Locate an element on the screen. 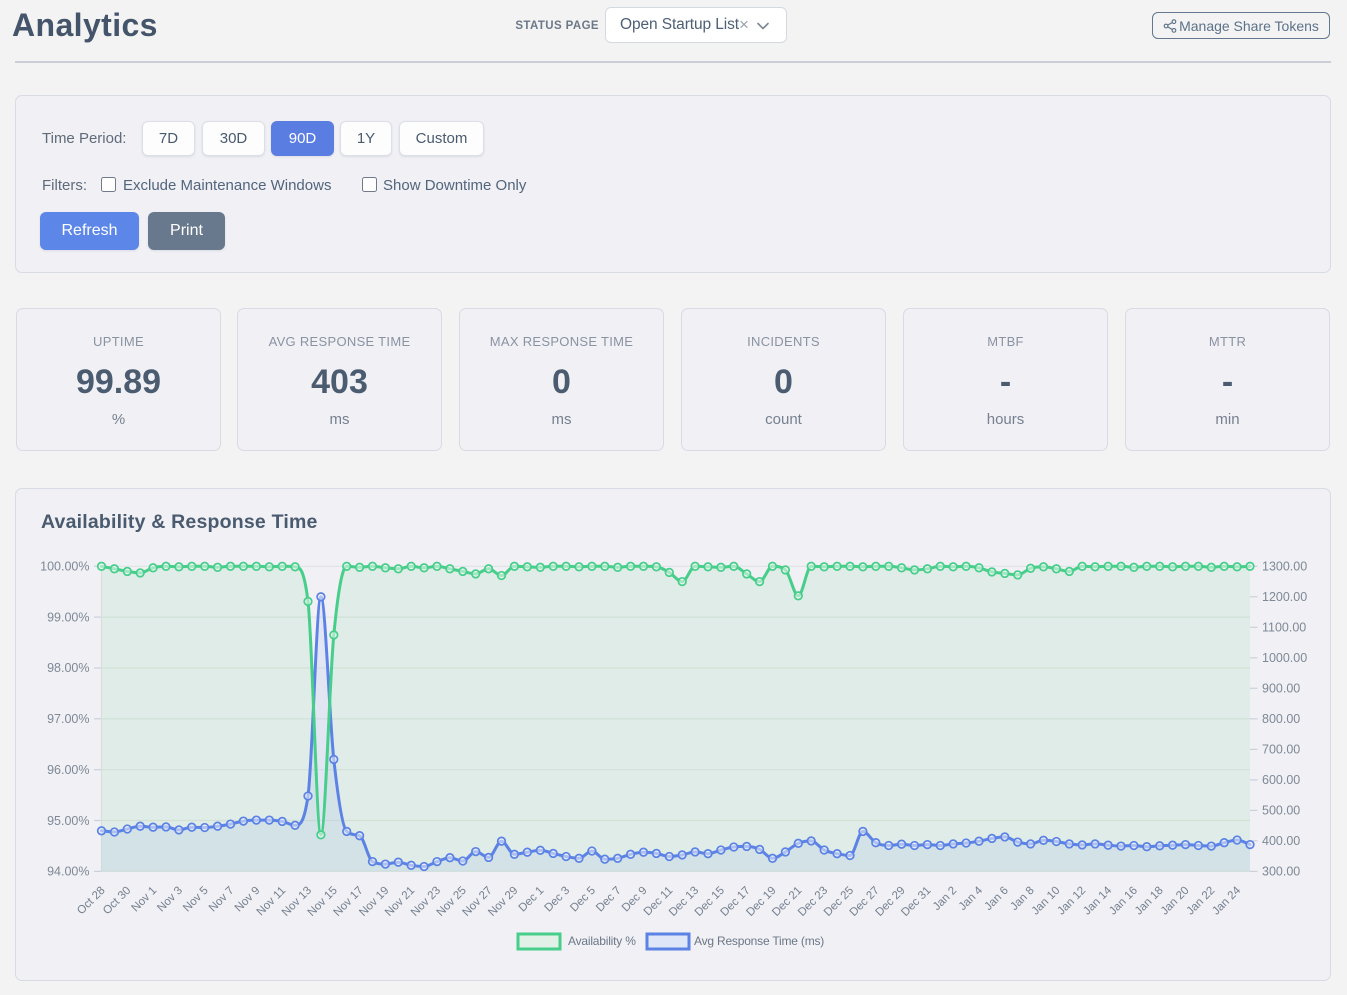 The width and height of the screenshot is (1347, 995). svg-text: 95.00% is located at coordinates (68, 821).